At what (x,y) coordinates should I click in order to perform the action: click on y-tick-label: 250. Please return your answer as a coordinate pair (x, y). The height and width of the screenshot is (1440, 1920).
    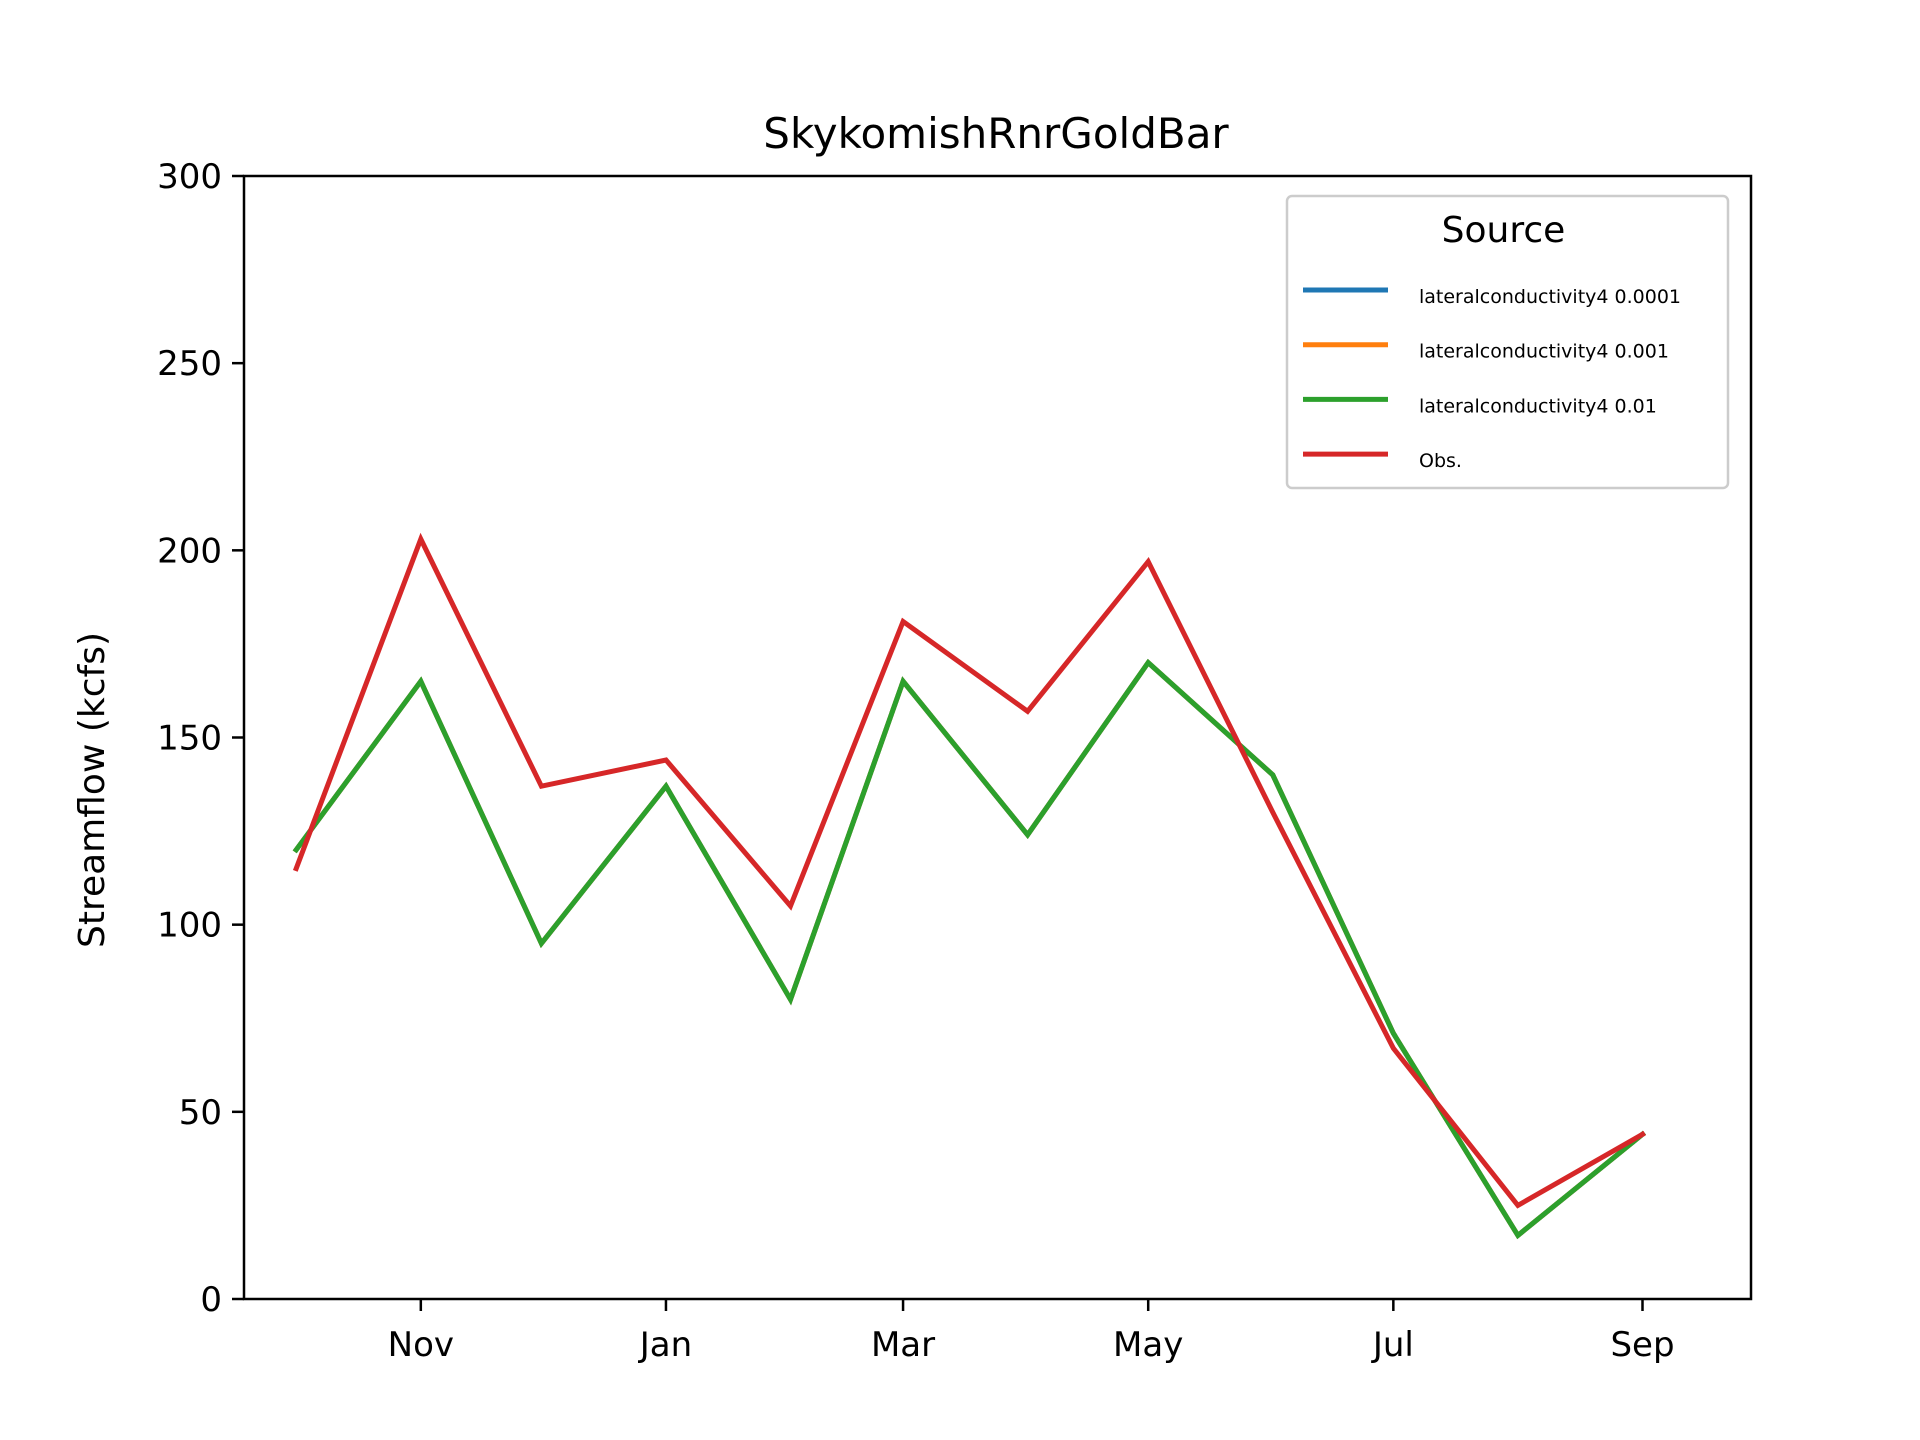
    Looking at the image, I should click on (189, 364).